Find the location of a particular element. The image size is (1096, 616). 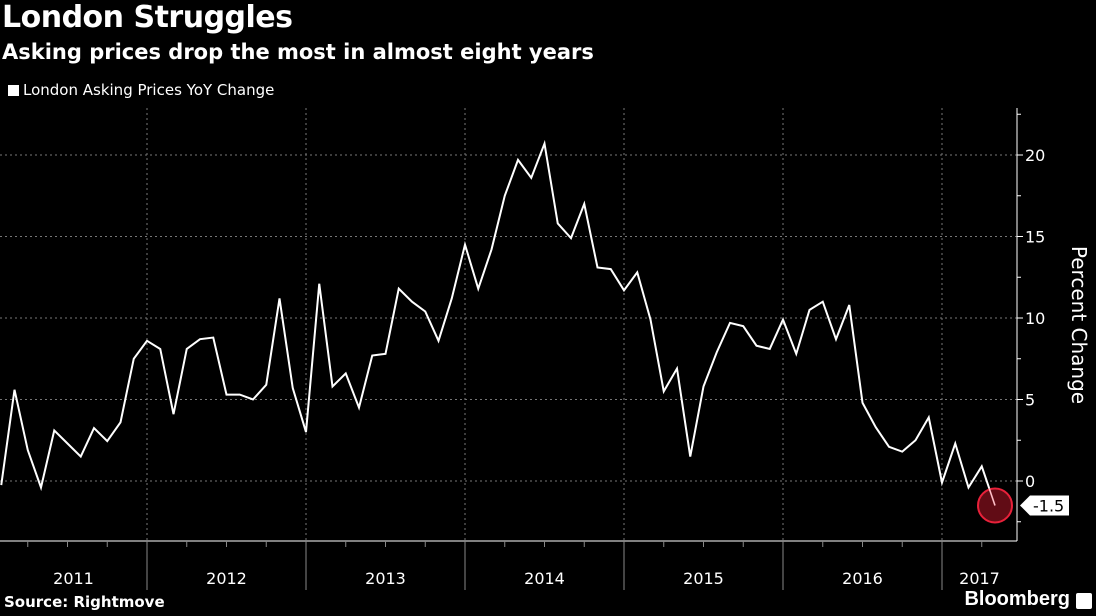

legend-swatch is located at coordinates (13, 90).